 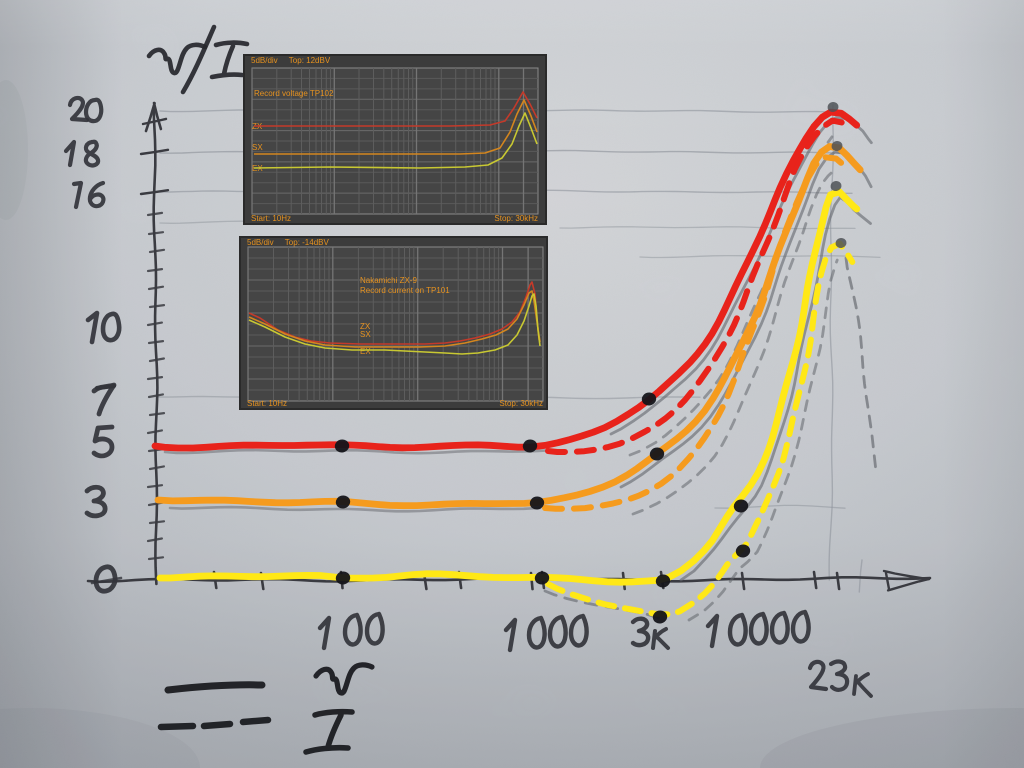 I want to click on svg-text: Record voltage TP102, so click(x=294, y=93).